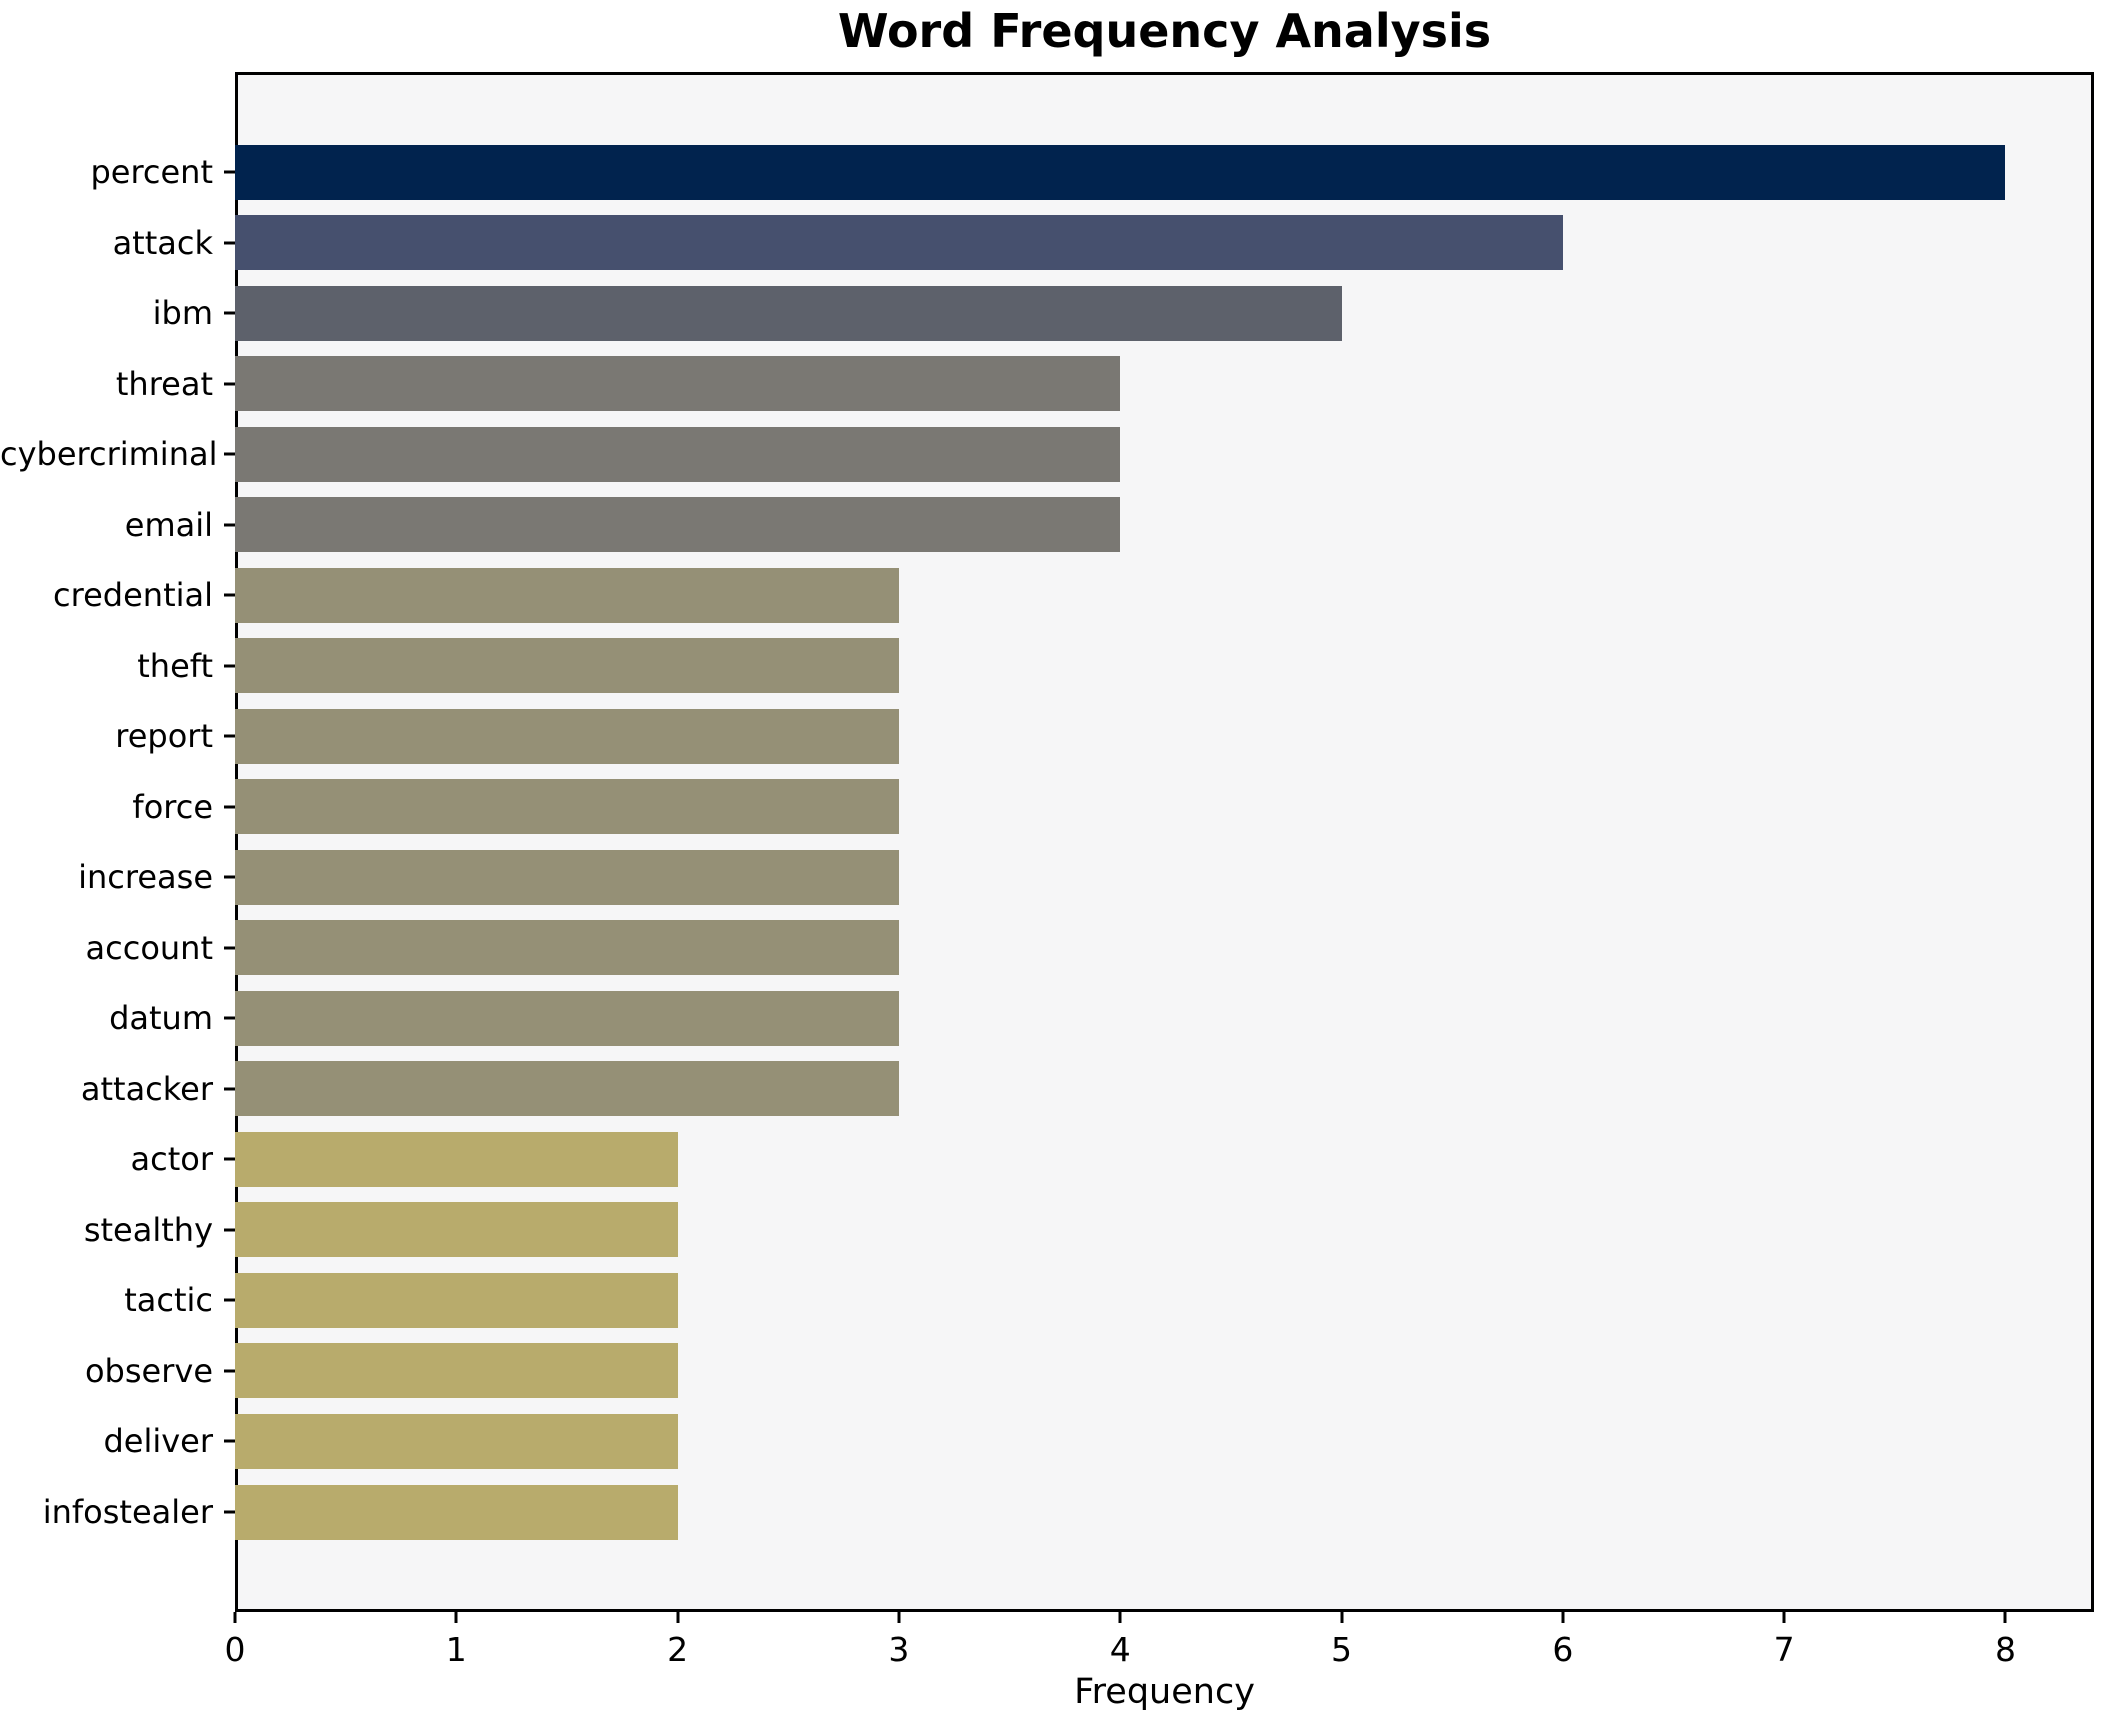 The image size is (2115, 1722). Describe the element at coordinates (788, 313) in the screenshot. I see `bar-ibm` at that location.